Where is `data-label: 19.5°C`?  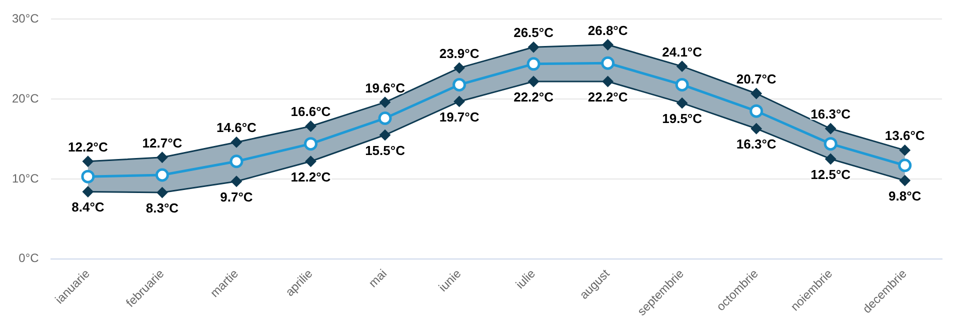
data-label: 19.5°C is located at coordinates (682, 118).